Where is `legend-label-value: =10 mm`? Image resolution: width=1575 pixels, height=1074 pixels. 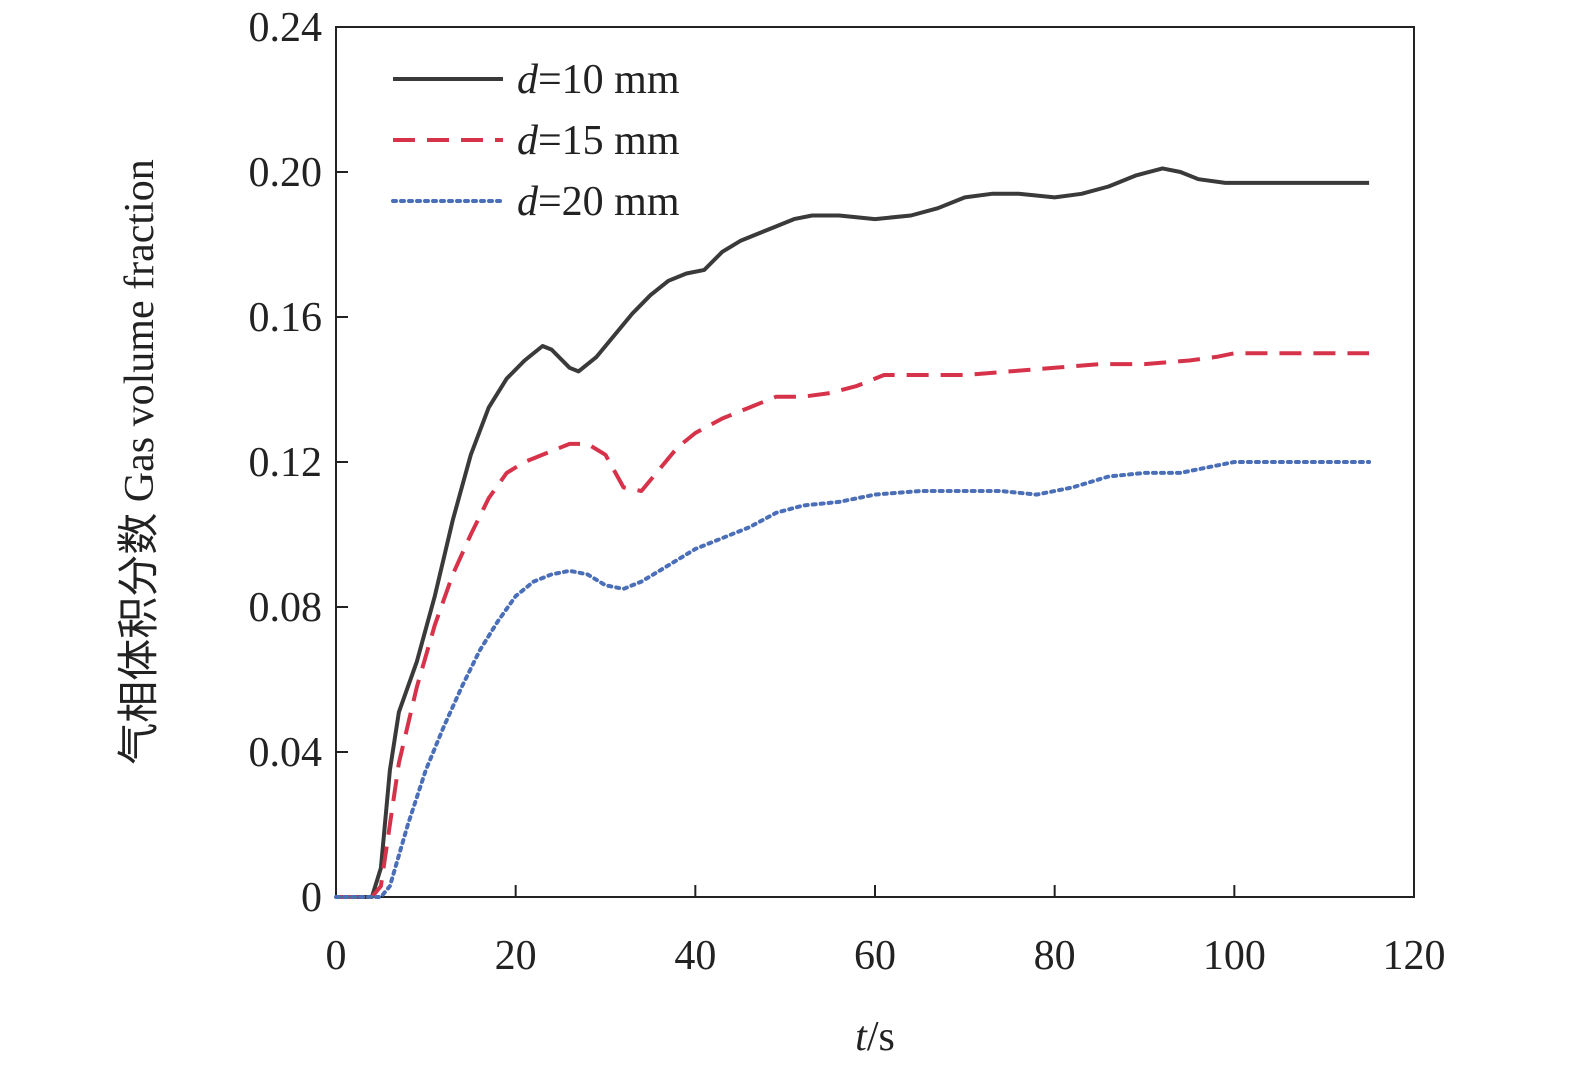
legend-label-value: =10 mm is located at coordinates (609, 80).